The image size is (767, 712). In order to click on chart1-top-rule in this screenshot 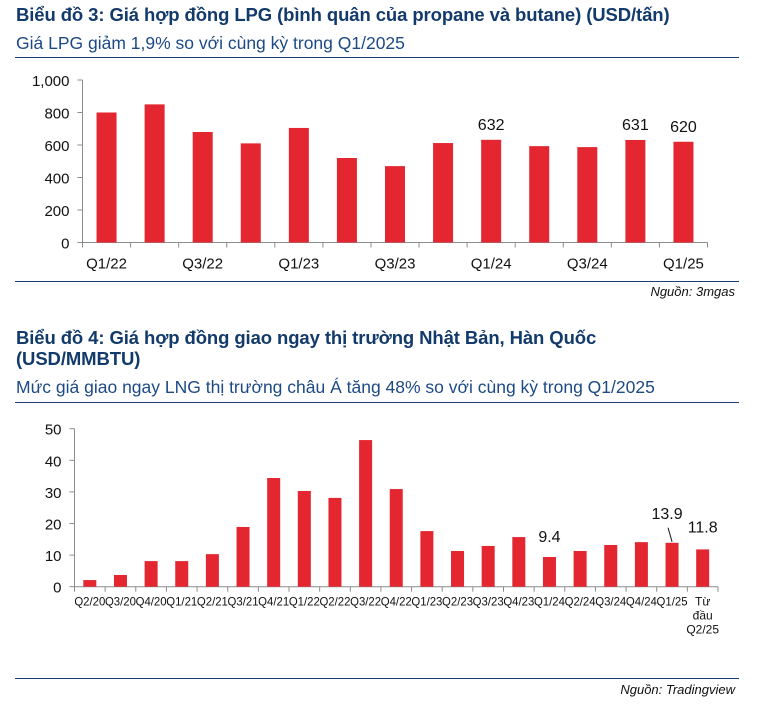, I will do `click(377, 57)`.